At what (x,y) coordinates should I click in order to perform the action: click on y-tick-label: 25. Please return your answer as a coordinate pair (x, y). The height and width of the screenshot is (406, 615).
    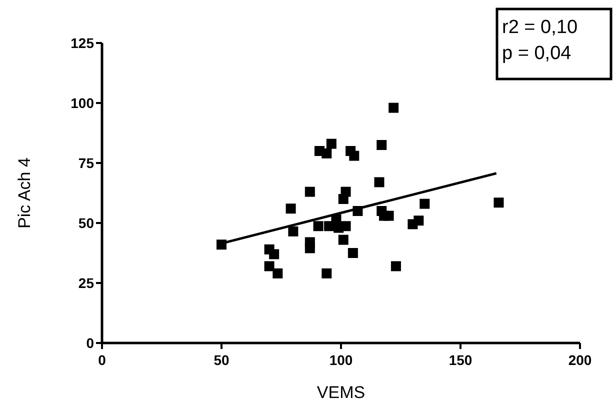
    Looking at the image, I should click on (86, 282).